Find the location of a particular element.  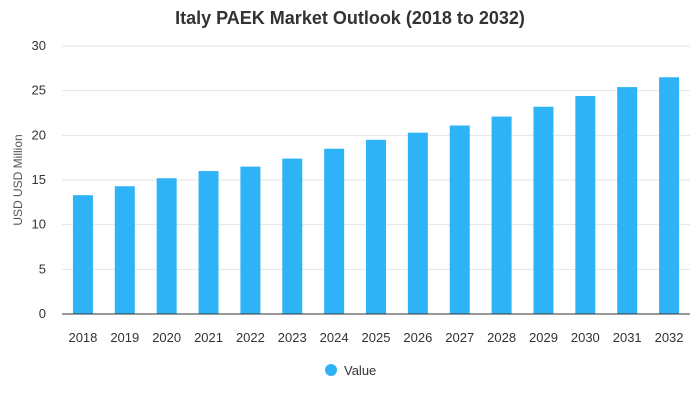

x-tick-label: 2028 is located at coordinates (501, 337).